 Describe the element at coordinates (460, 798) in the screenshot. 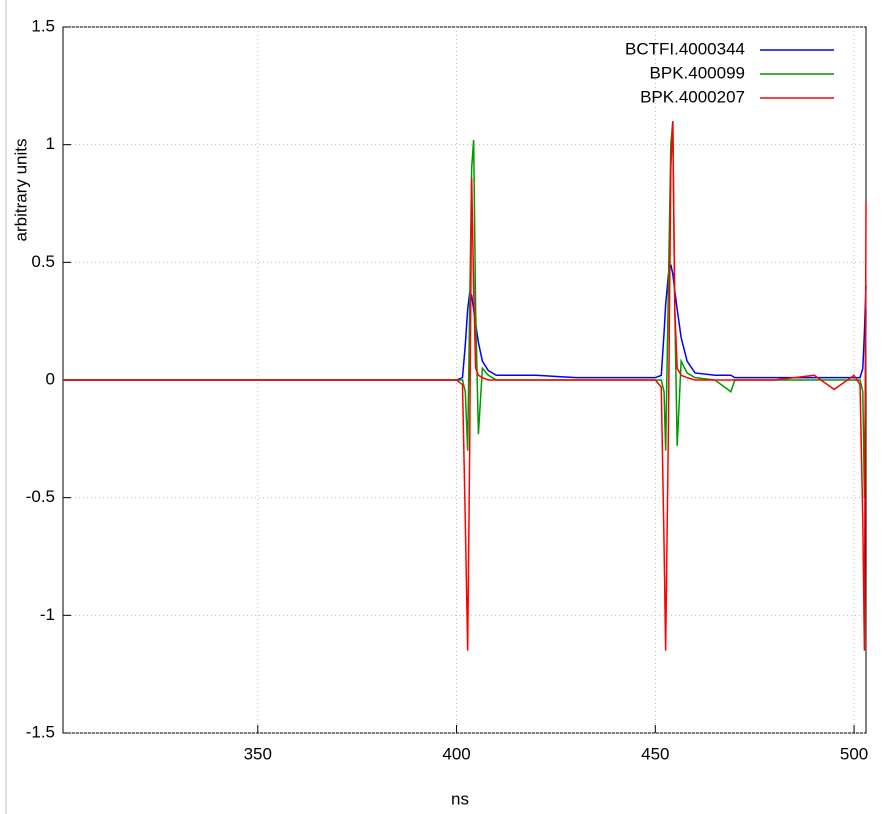

I see `x-axis-label: ns` at that location.